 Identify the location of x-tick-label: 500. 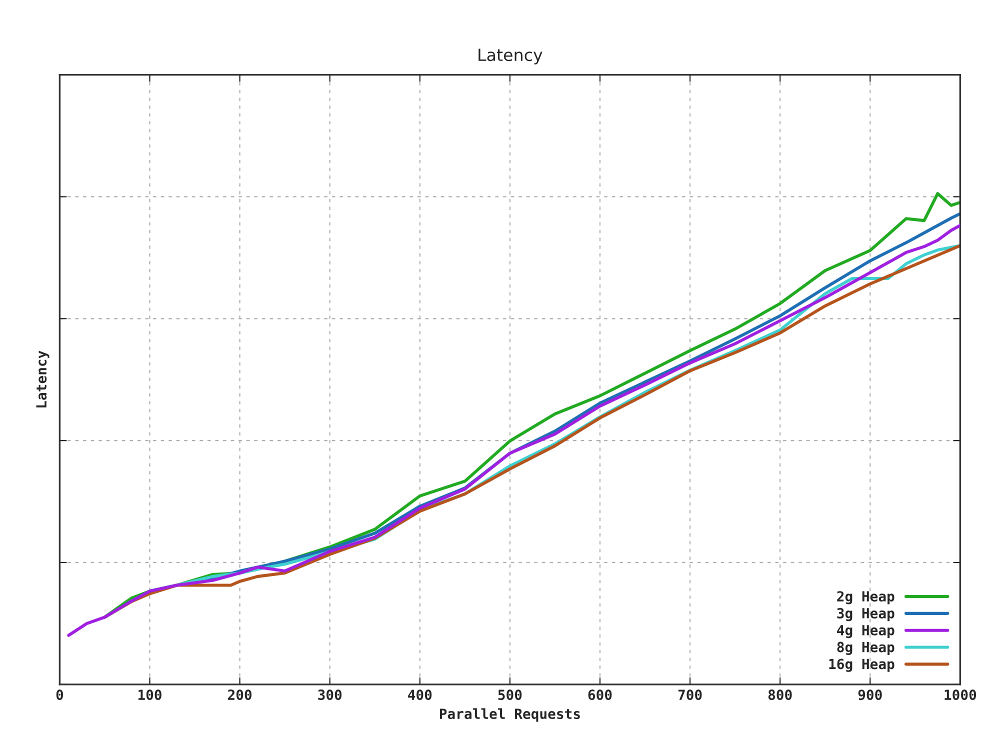
(510, 695).